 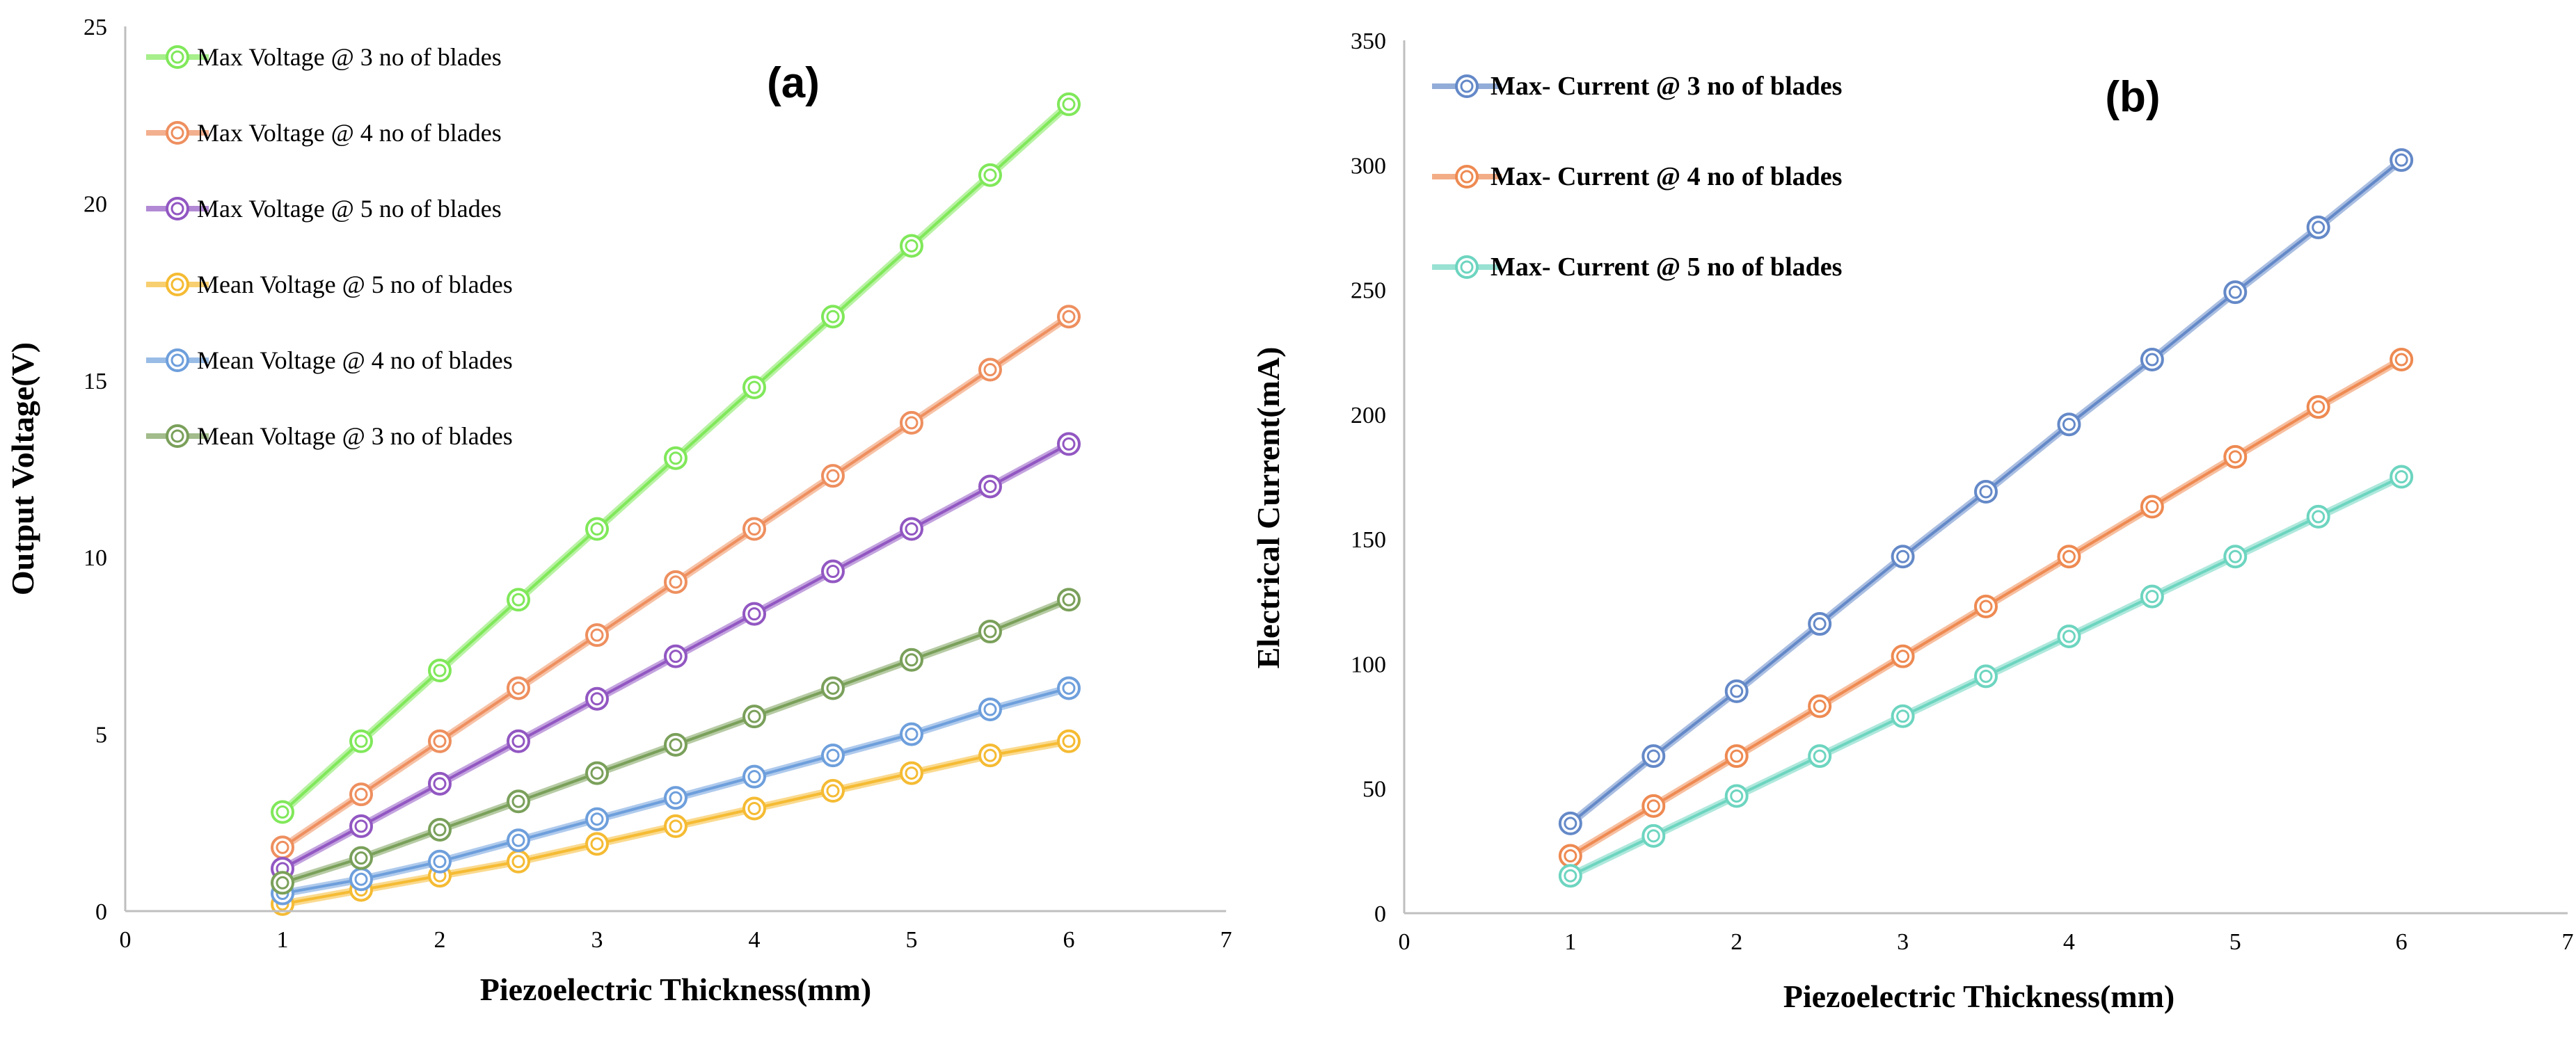 What do you see at coordinates (1666, 267) in the screenshot?
I see `chart-b-legend-label: Max- Current @ 5 no of blades` at bounding box center [1666, 267].